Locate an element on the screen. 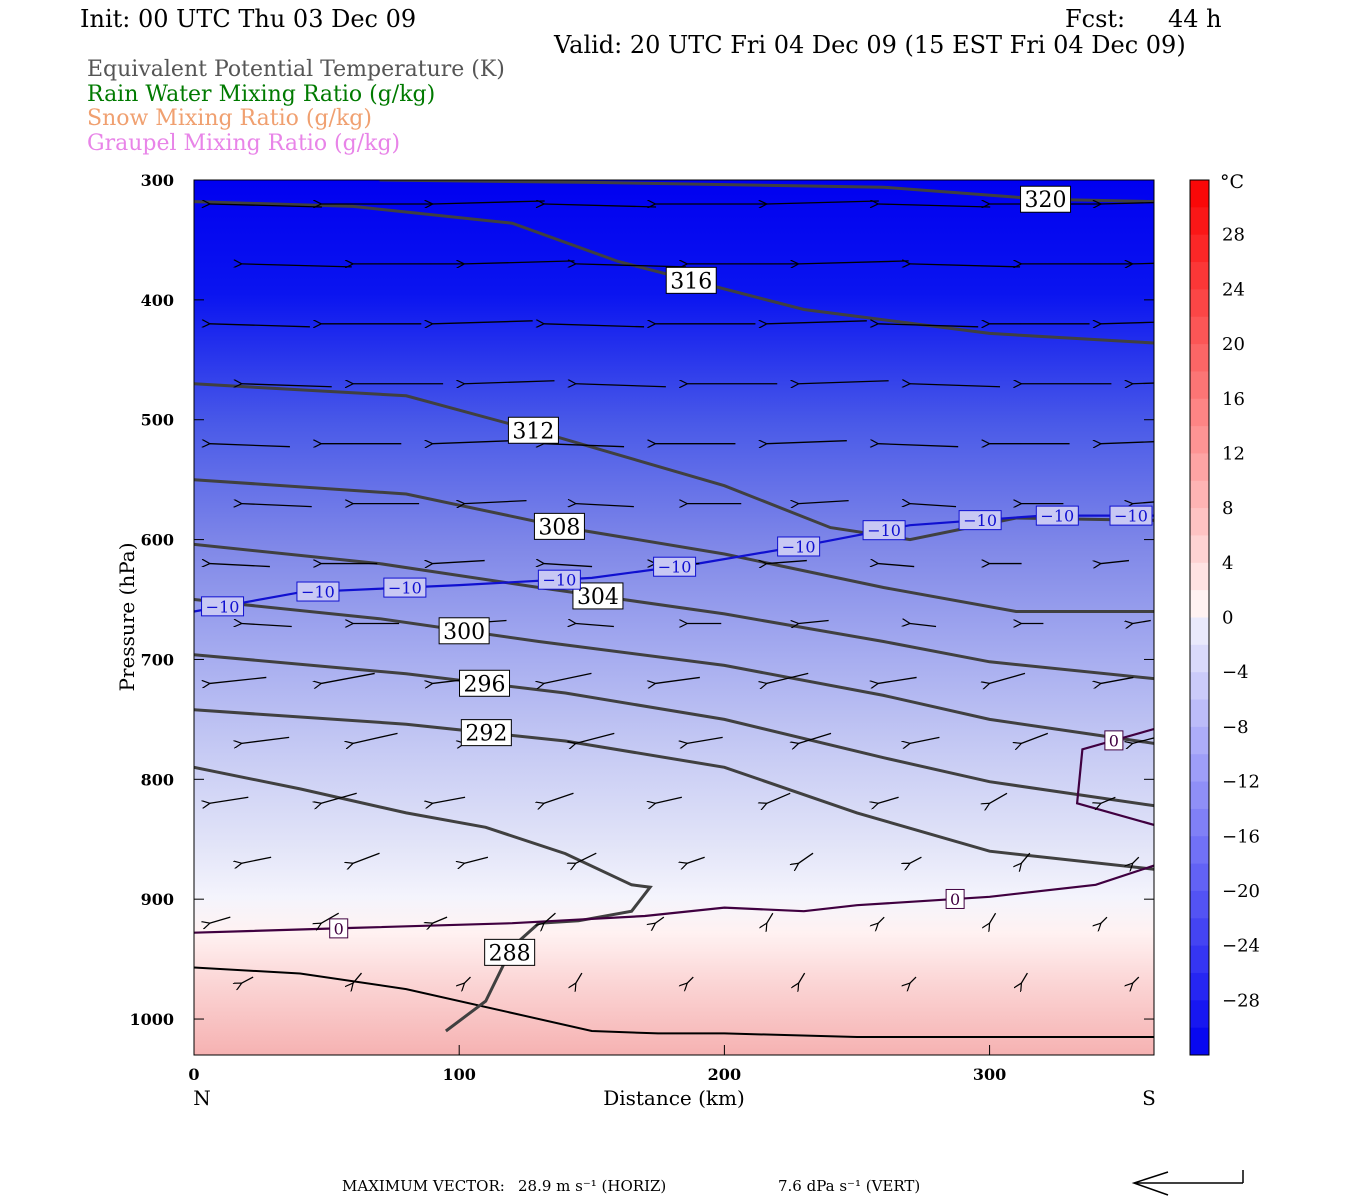 This screenshot has width=1350, height=1200. colorbar-tick-label: −4 is located at coordinates (1235, 672).